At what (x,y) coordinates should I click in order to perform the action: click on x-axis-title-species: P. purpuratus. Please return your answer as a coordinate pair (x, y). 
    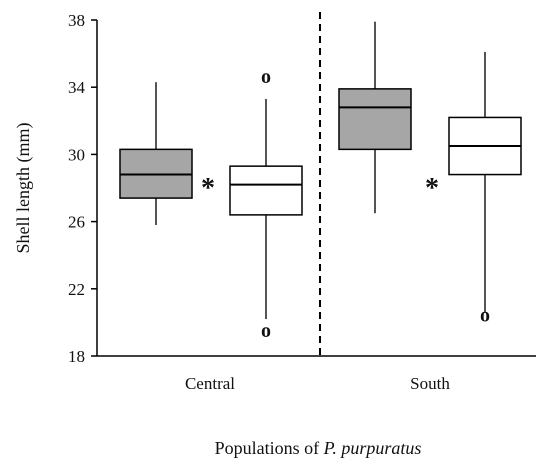
    Looking at the image, I should click on (372, 448).